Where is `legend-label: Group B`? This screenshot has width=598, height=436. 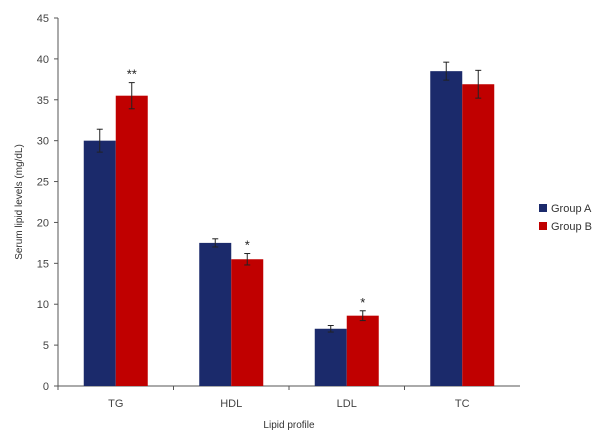
legend-label: Group B is located at coordinates (571, 227).